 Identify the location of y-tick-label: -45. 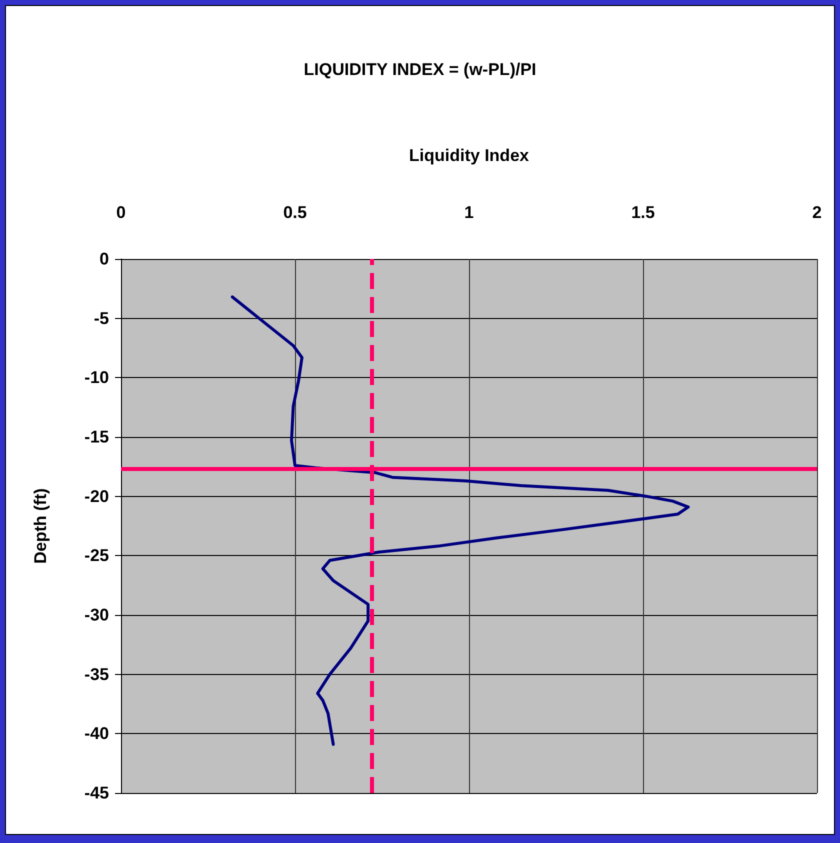
(96, 793).